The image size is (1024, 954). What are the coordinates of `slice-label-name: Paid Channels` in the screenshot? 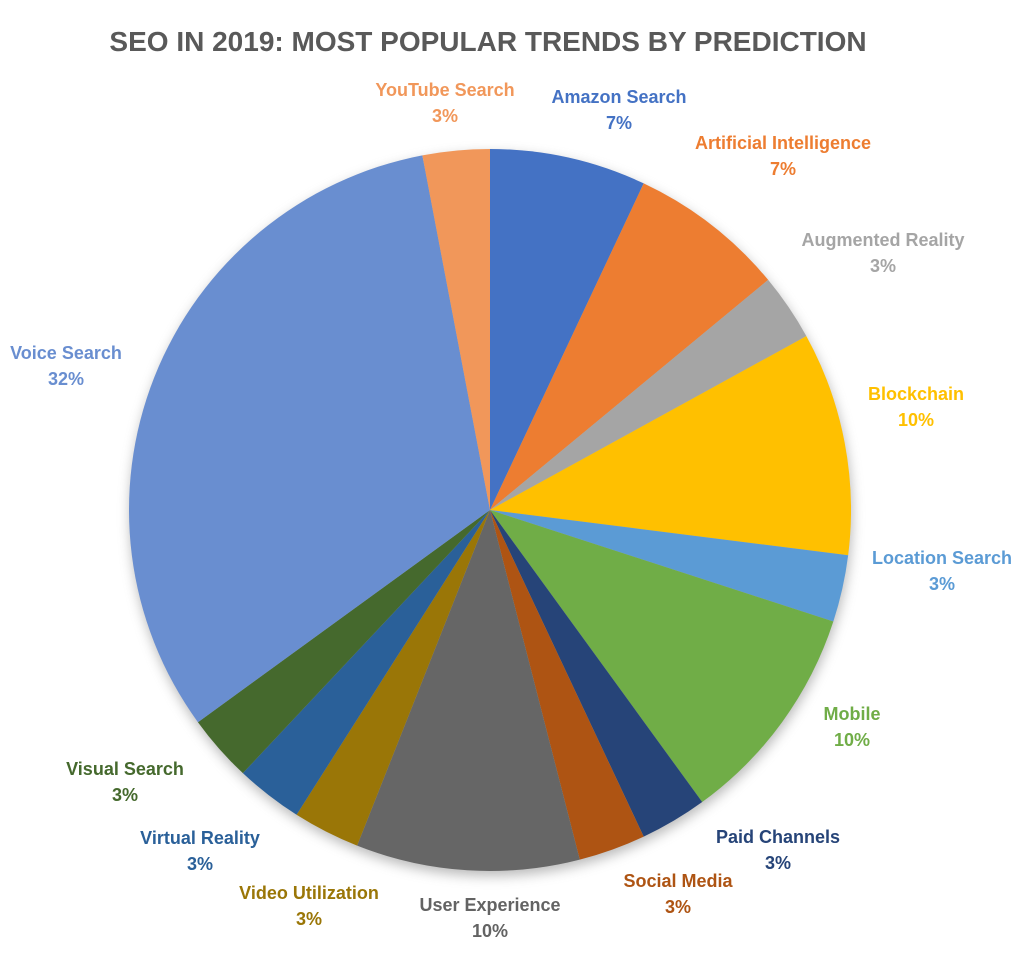 It's located at (778, 837).